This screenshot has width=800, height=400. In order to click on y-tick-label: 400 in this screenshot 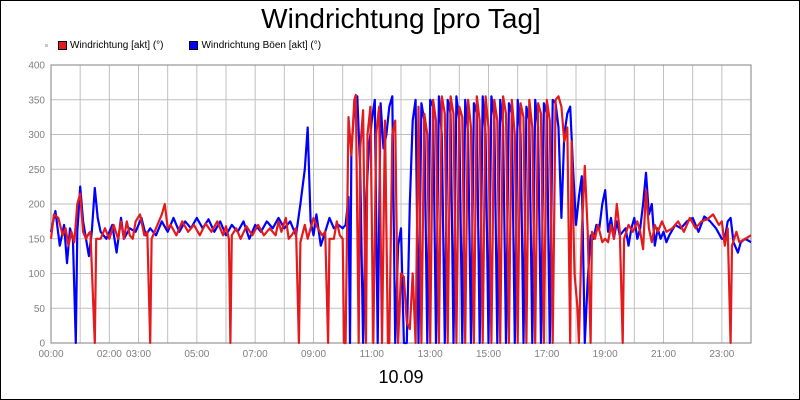, I will do `click(36, 66)`.